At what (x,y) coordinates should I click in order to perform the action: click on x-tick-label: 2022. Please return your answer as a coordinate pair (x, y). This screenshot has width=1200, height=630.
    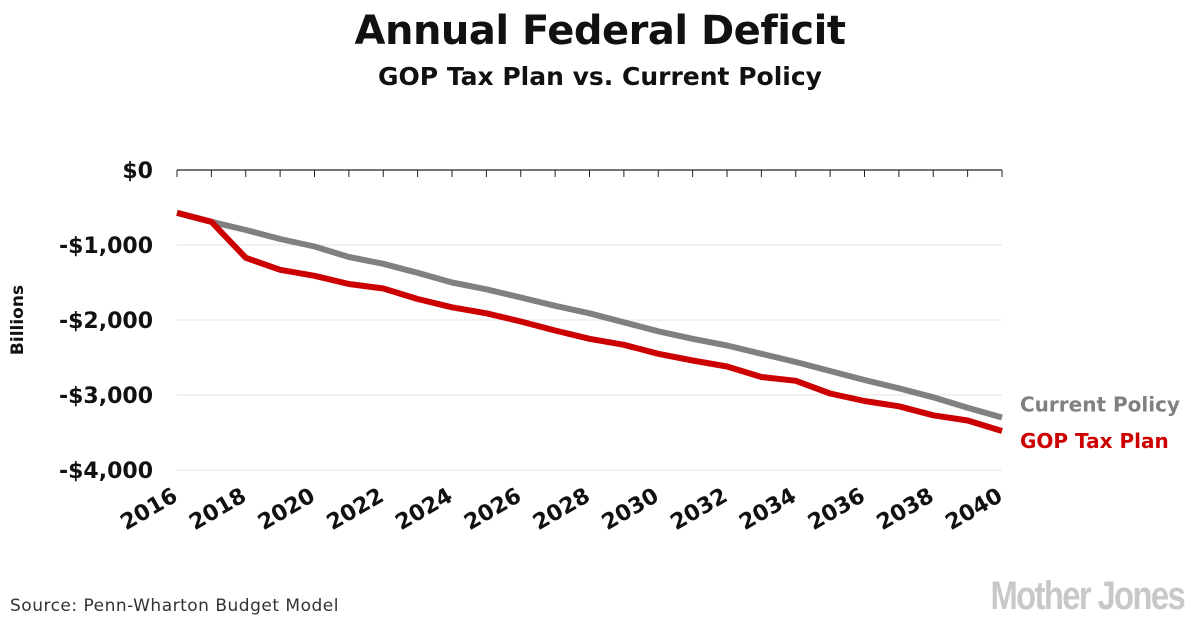
    Looking at the image, I should click on (356, 510).